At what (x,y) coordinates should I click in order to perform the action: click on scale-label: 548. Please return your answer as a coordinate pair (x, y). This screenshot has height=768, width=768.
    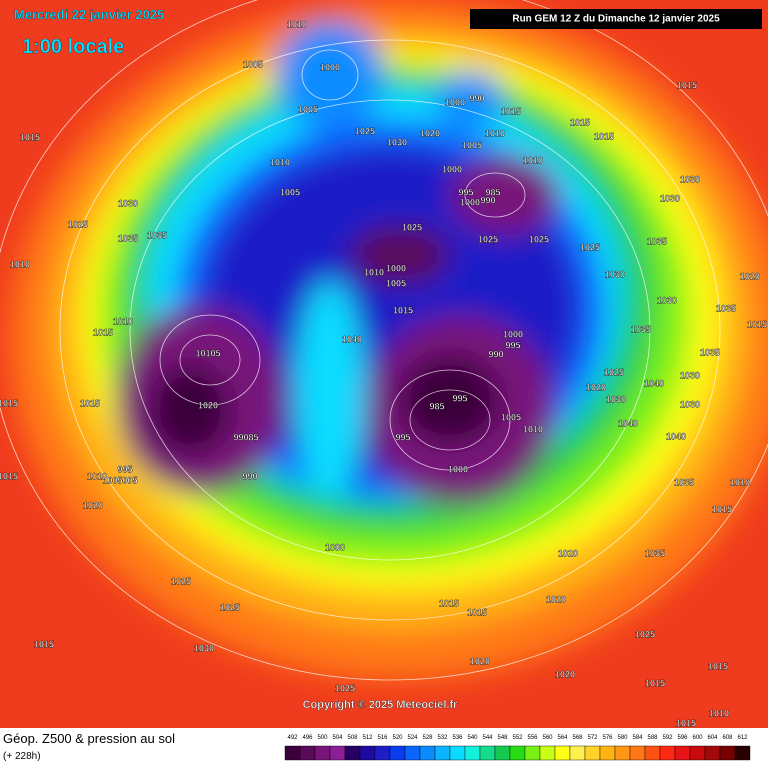
    Looking at the image, I should click on (502, 738).